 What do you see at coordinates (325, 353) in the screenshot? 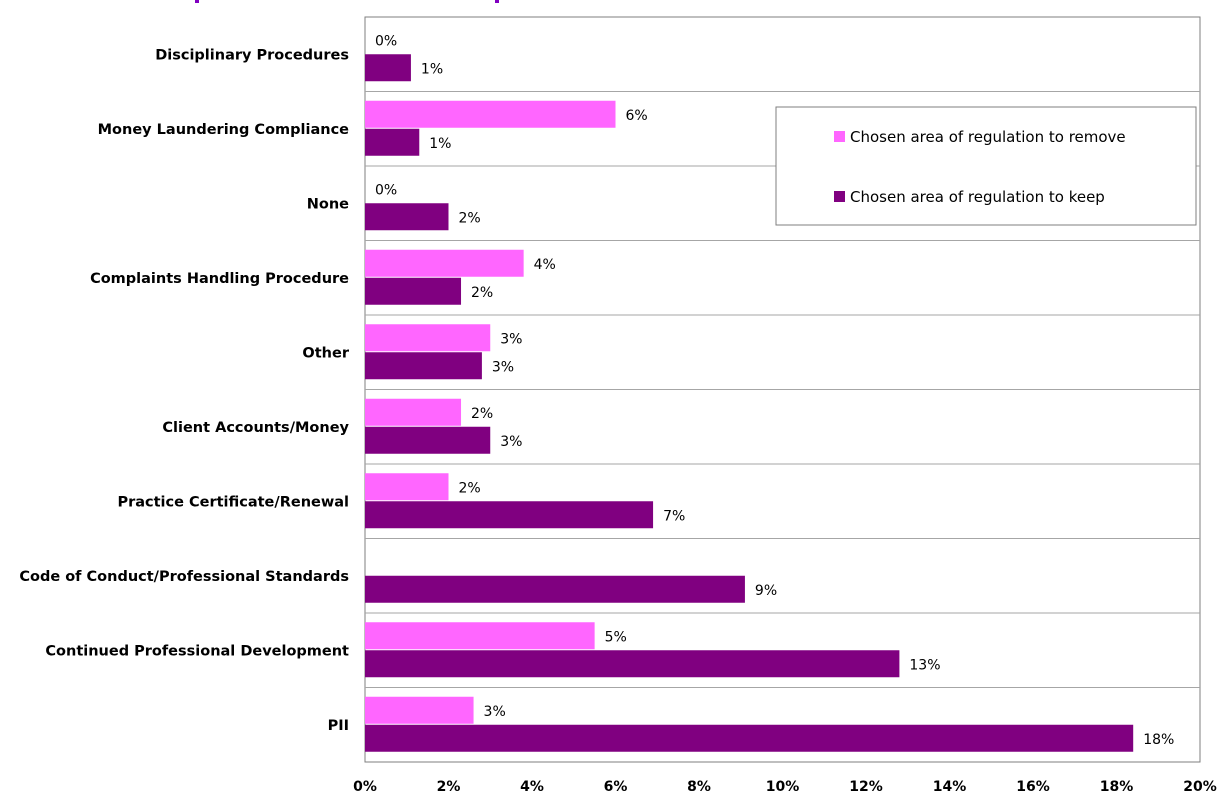
I see `category-label: Other` at bounding box center [325, 353].